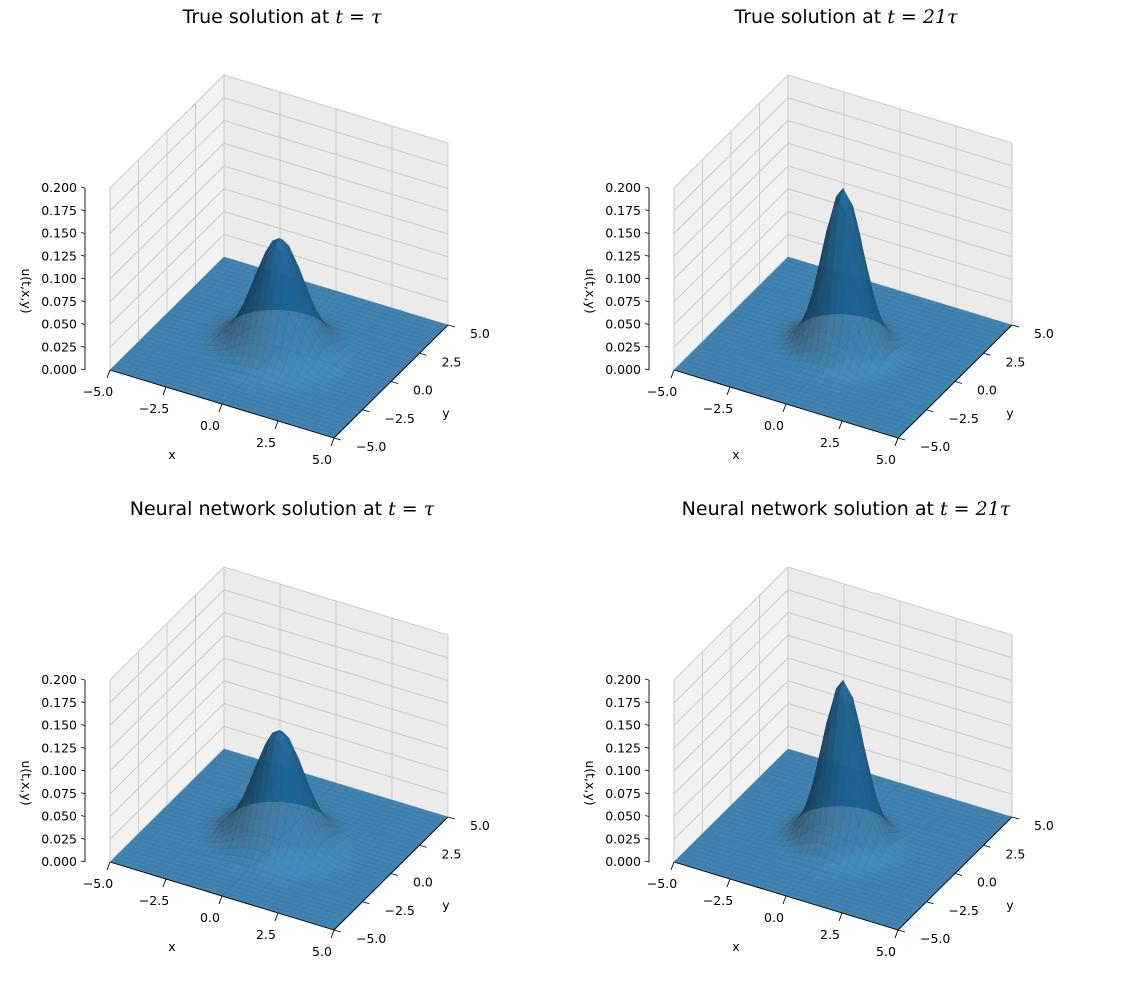 This screenshot has height=991, width=1128. I want to click on panel-title: True solution at t = τ, so click(282, 17).